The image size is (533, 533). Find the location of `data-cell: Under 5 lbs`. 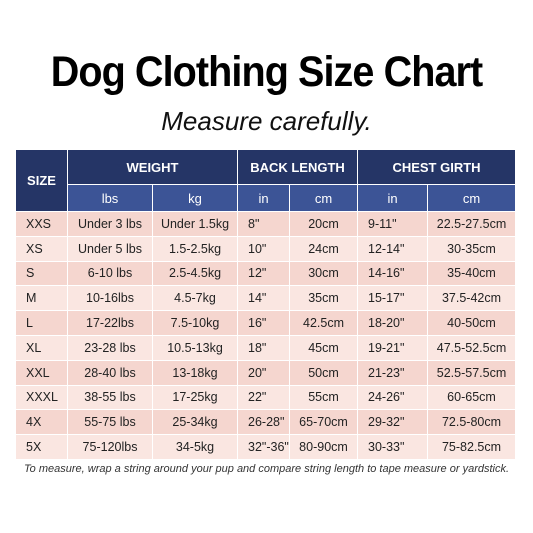

data-cell: Under 5 lbs is located at coordinates (110, 248).